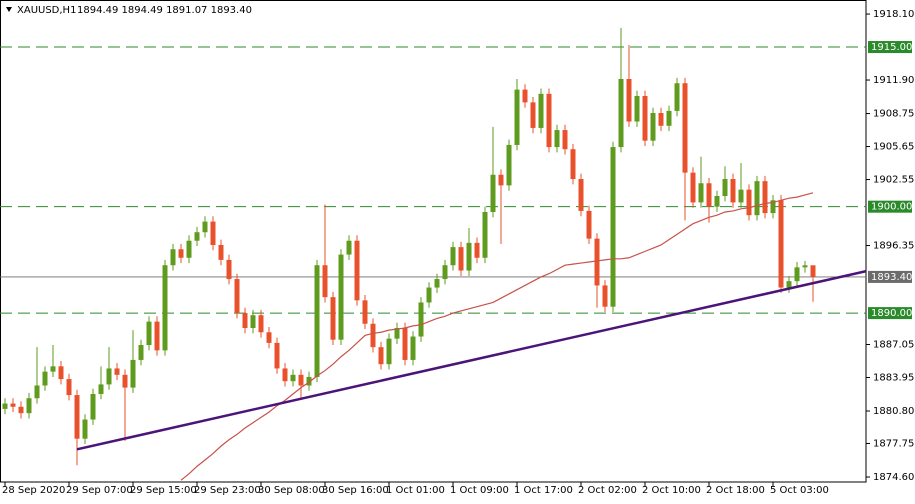  What do you see at coordinates (99, 490) in the screenshot?
I see `x-tick-label: 29 Sep 07:00` at bounding box center [99, 490].